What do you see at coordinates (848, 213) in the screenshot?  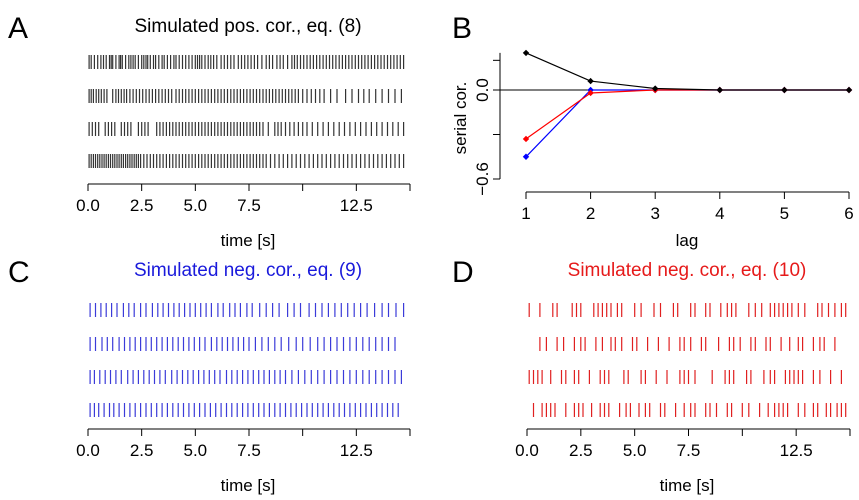 I see `x-tick-label-b-5: 6` at bounding box center [848, 213].